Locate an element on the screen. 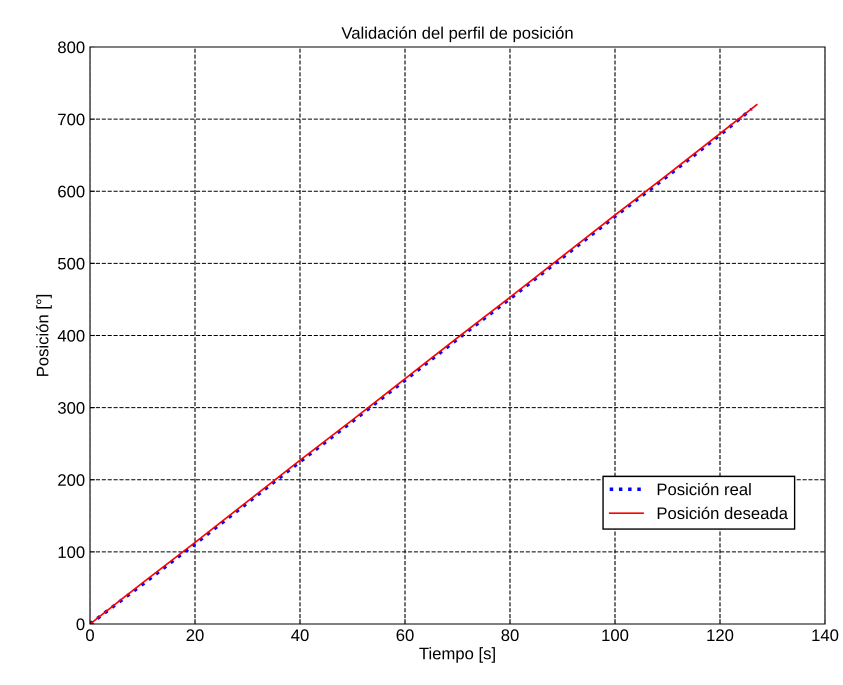 The height and width of the screenshot is (685, 843). x-tick-label: 140 is located at coordinates (825, 635).